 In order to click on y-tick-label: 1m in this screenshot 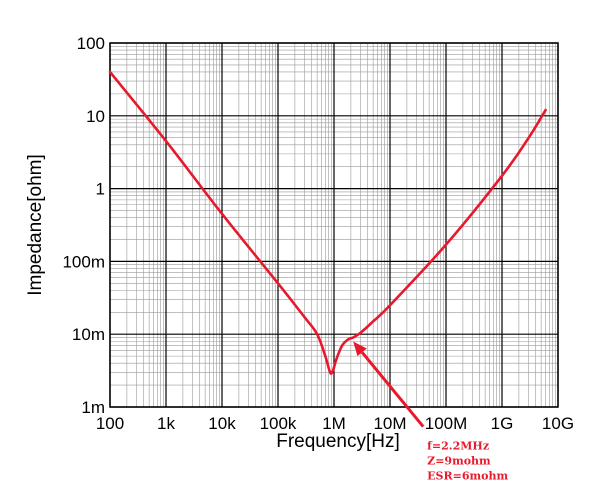, I will do `click(93, 407)`.